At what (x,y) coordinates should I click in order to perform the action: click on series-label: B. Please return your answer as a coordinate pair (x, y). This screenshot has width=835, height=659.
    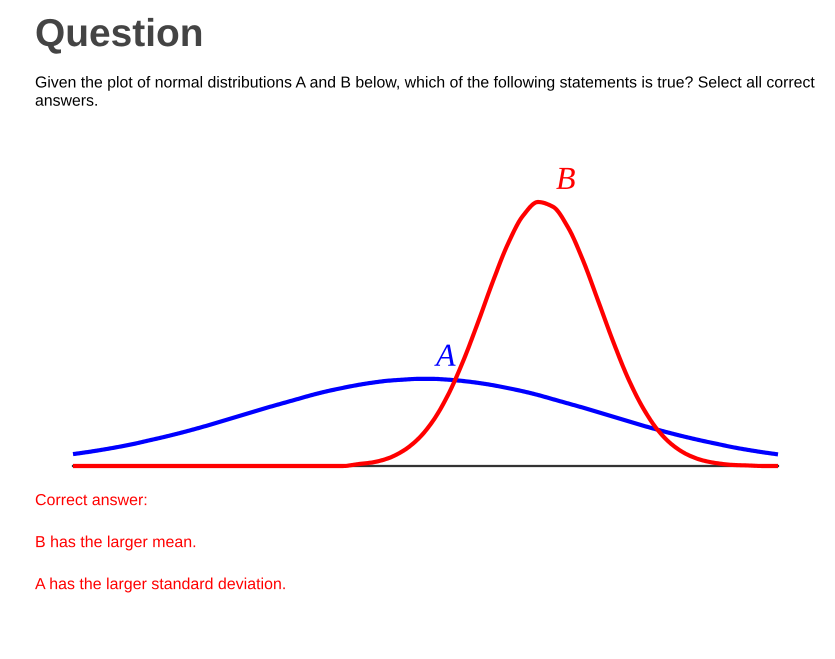
    Looking at the image, I should click on (565, 178).